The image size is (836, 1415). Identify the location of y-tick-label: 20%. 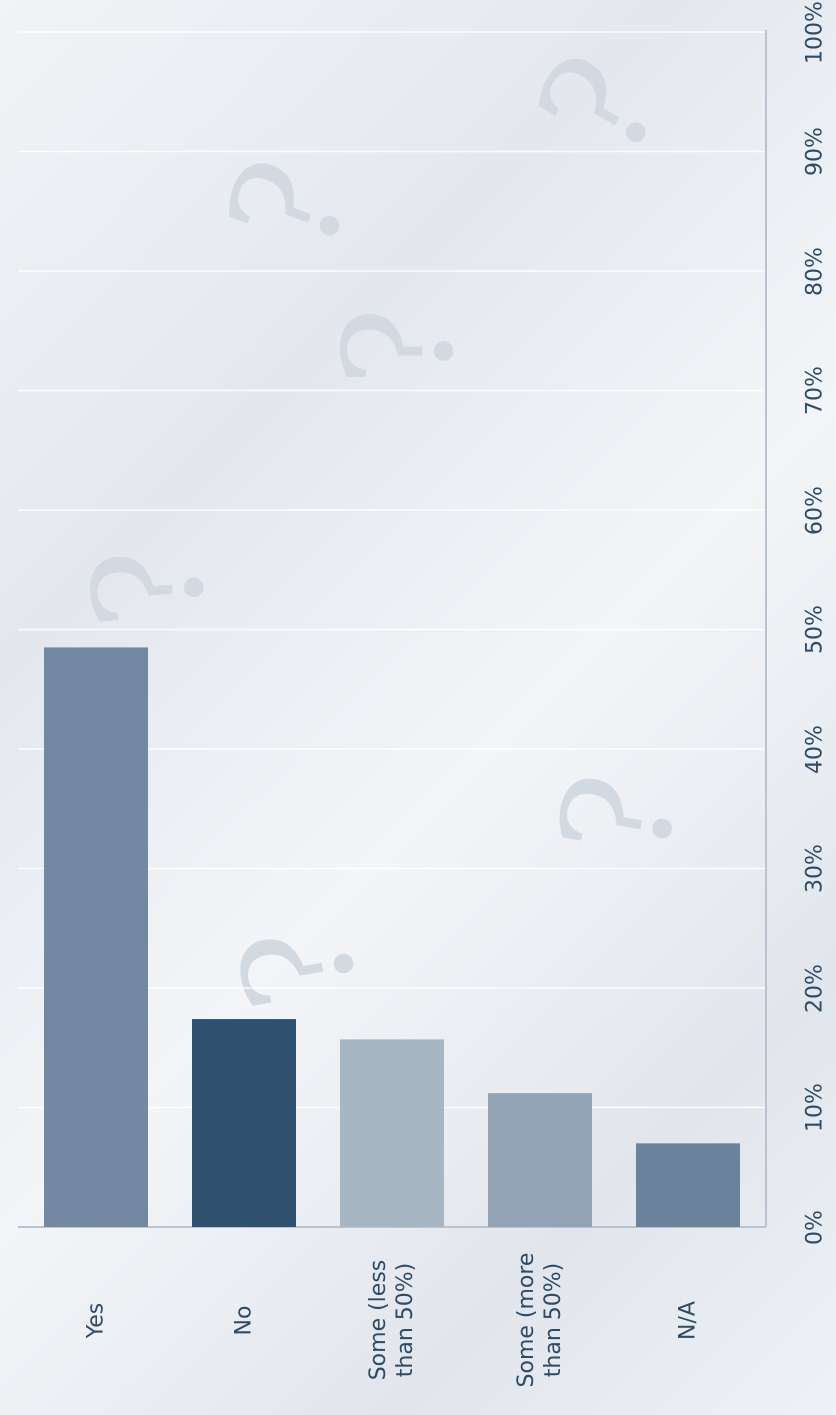
(815, 988).